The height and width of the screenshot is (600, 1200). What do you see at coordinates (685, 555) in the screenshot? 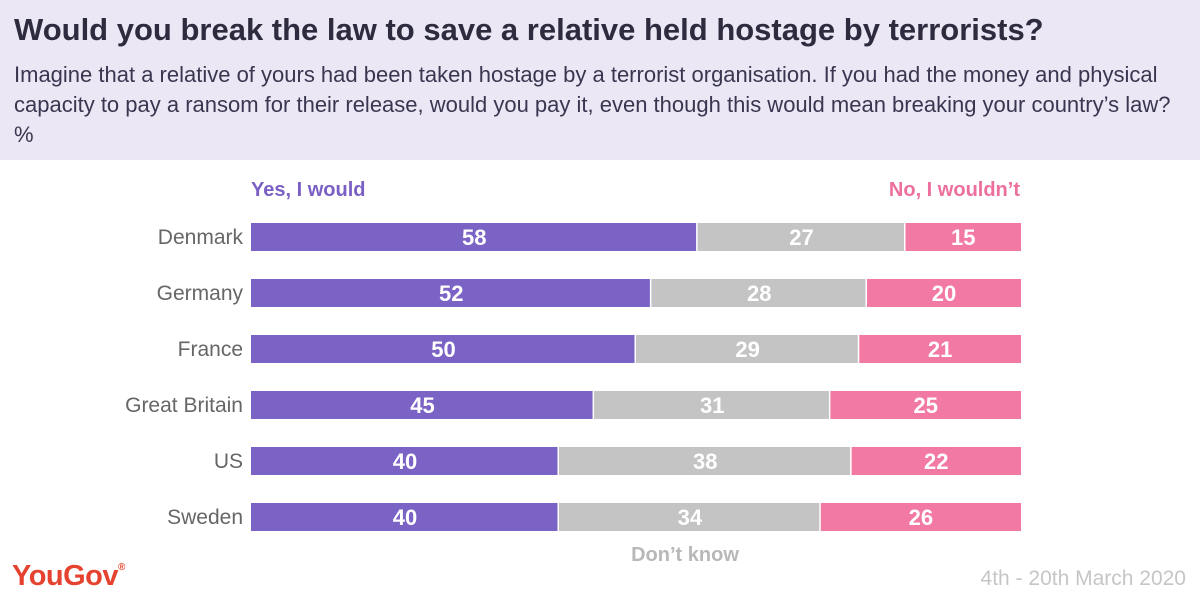
I see `legend-dont-know: Don’t know` at bounding box center [685, 555].